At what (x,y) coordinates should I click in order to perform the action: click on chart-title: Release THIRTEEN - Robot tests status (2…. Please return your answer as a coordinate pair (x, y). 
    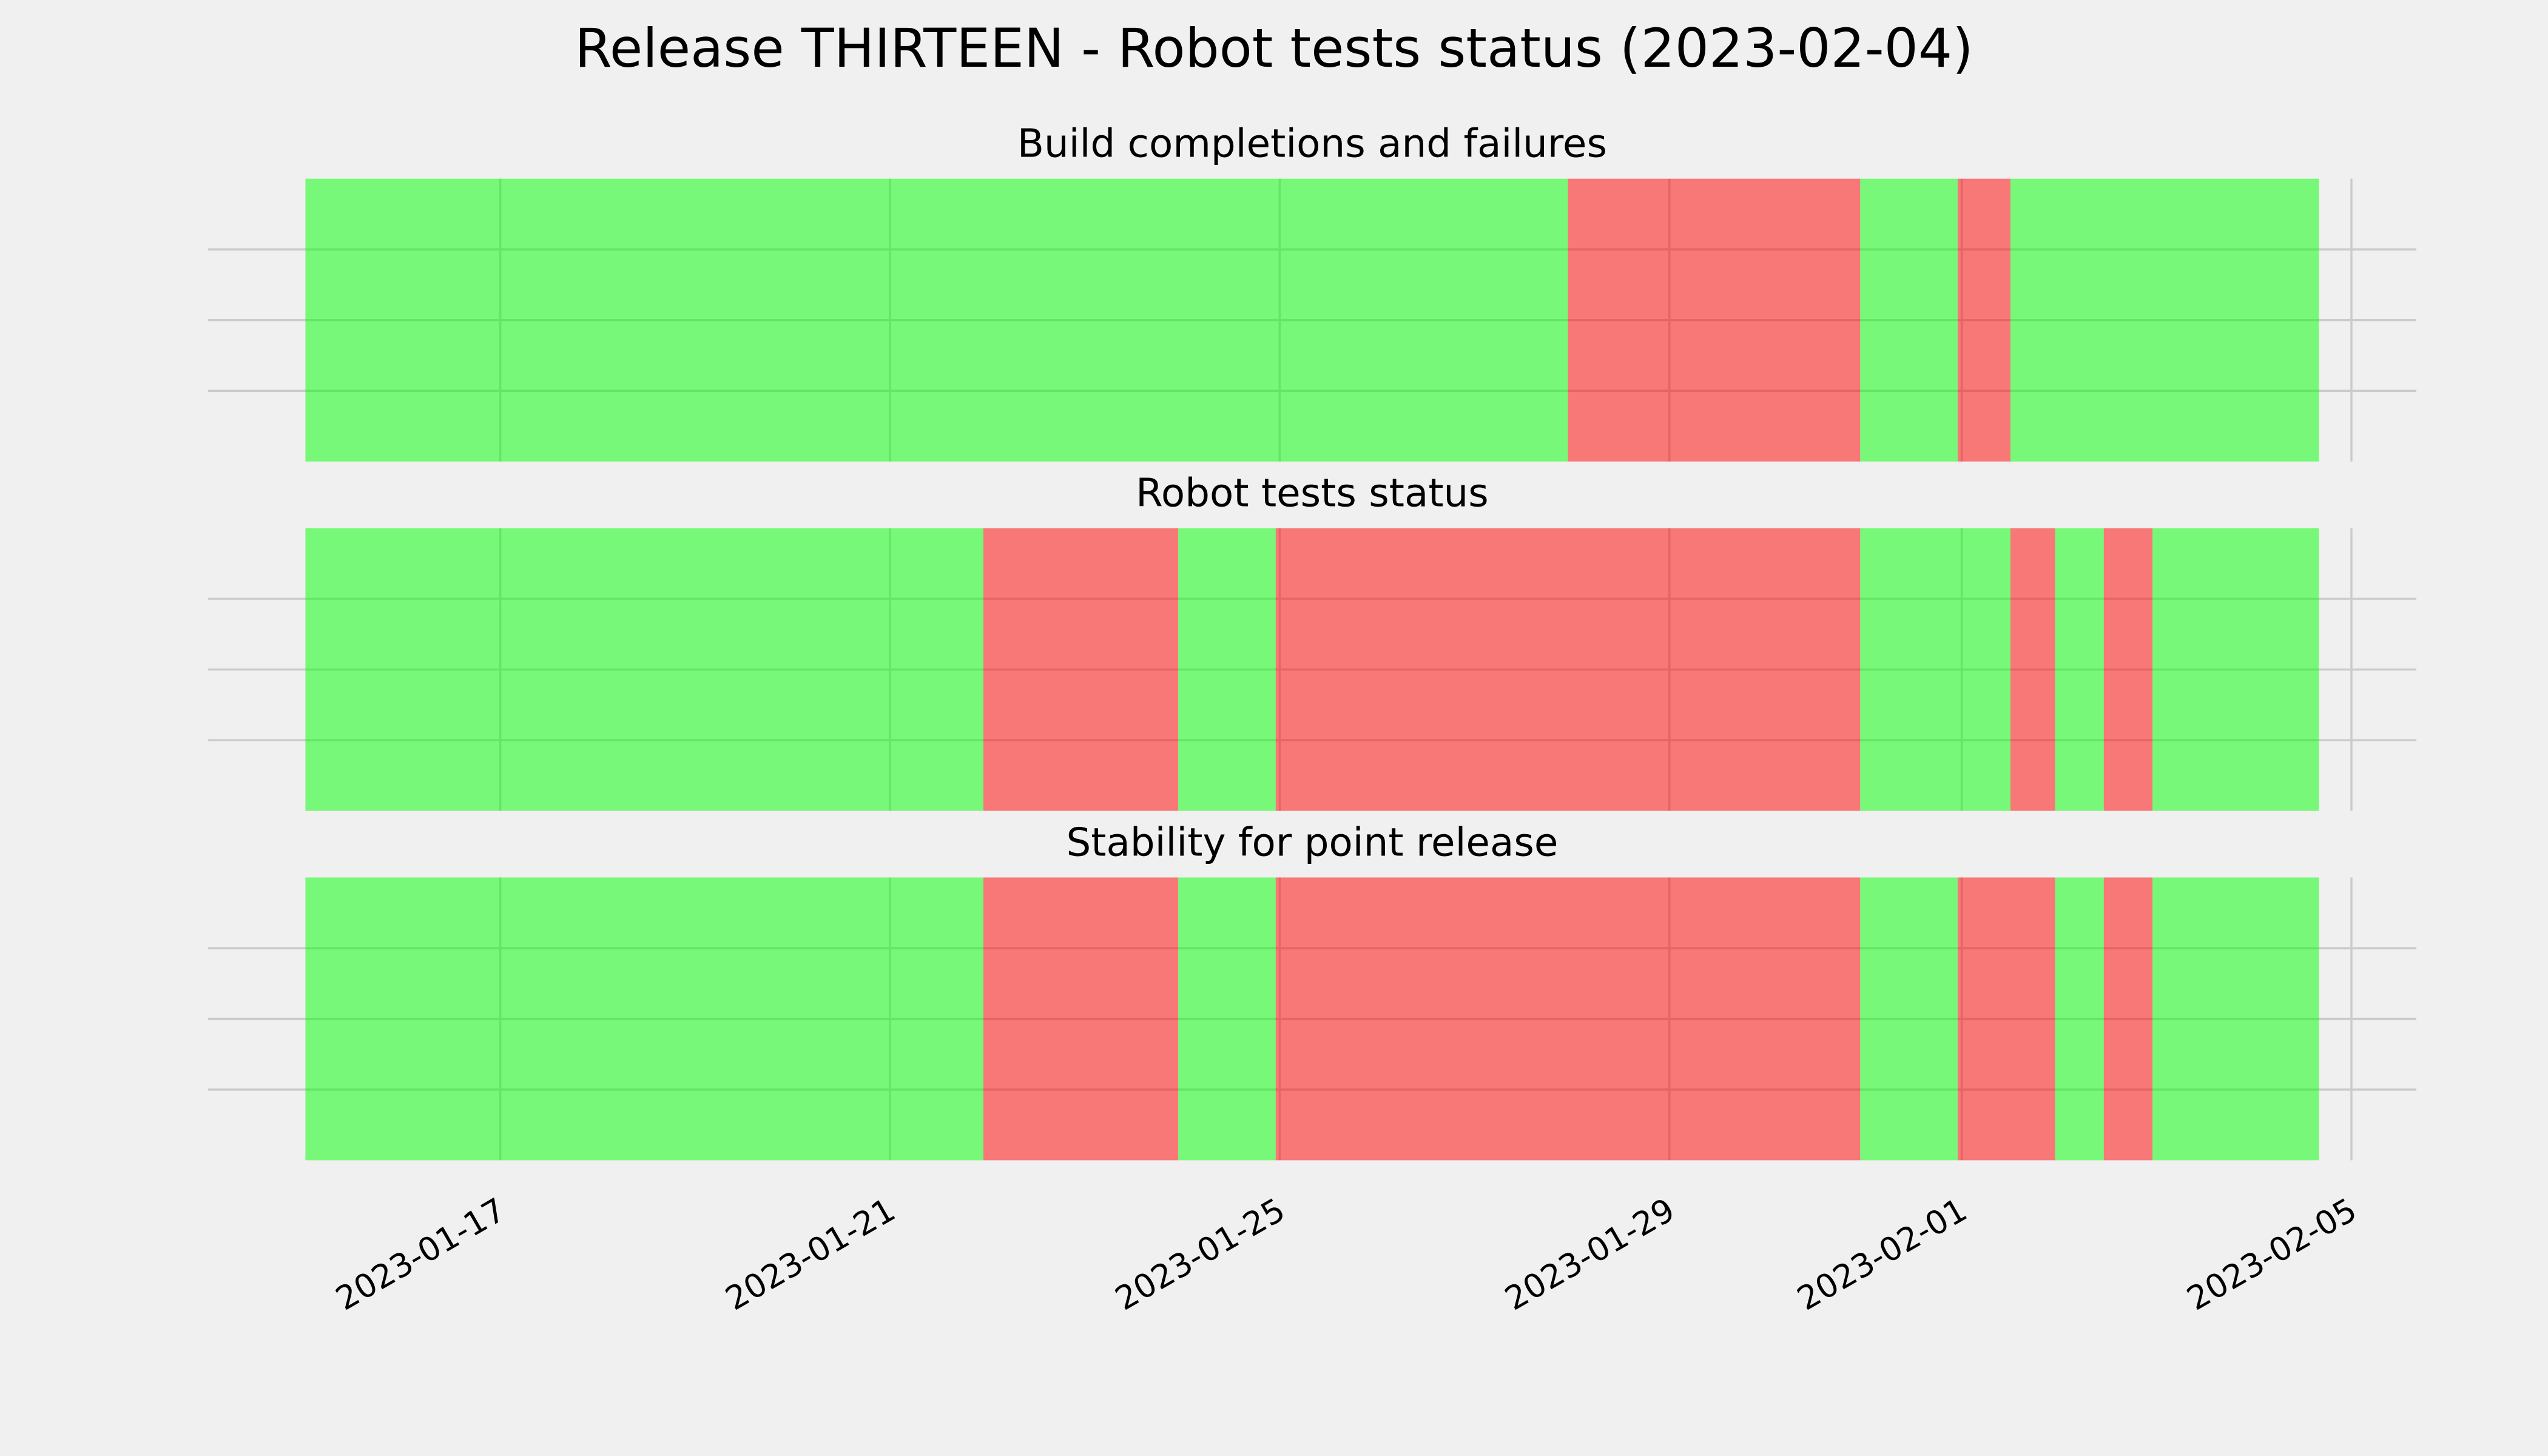
    Looking at the image, I should click on (1274, 48).